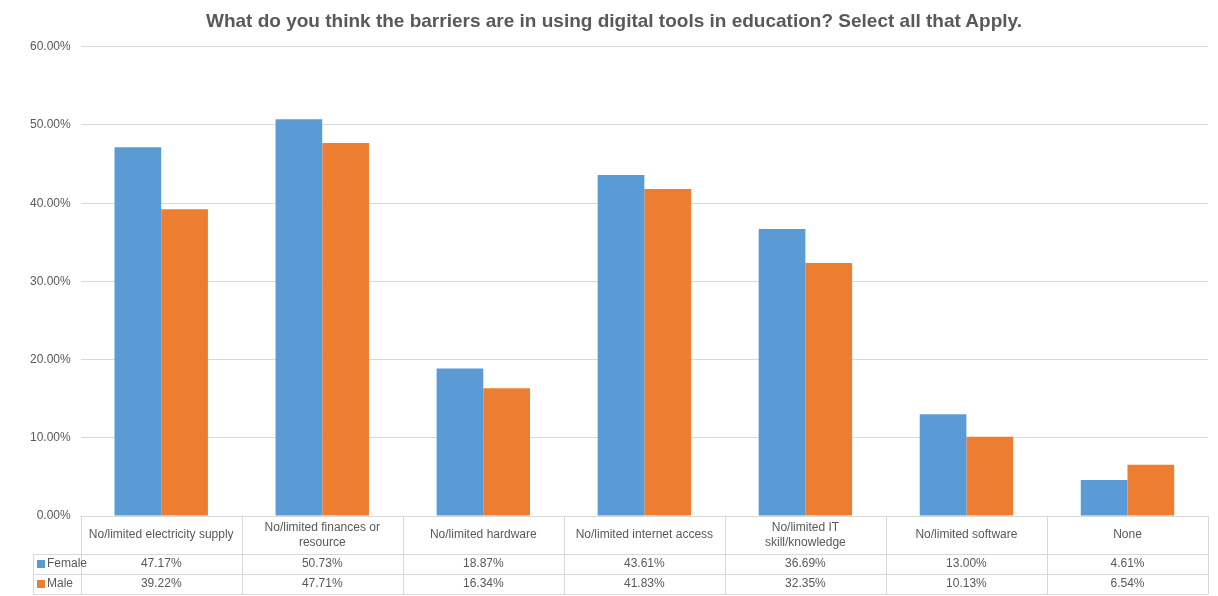 Image resolution: width=1218 pixels, height=596 pixels. Describe the element at coordinates (161, 583) in the screenshot. I see `data-label: 39.22%` at that location.